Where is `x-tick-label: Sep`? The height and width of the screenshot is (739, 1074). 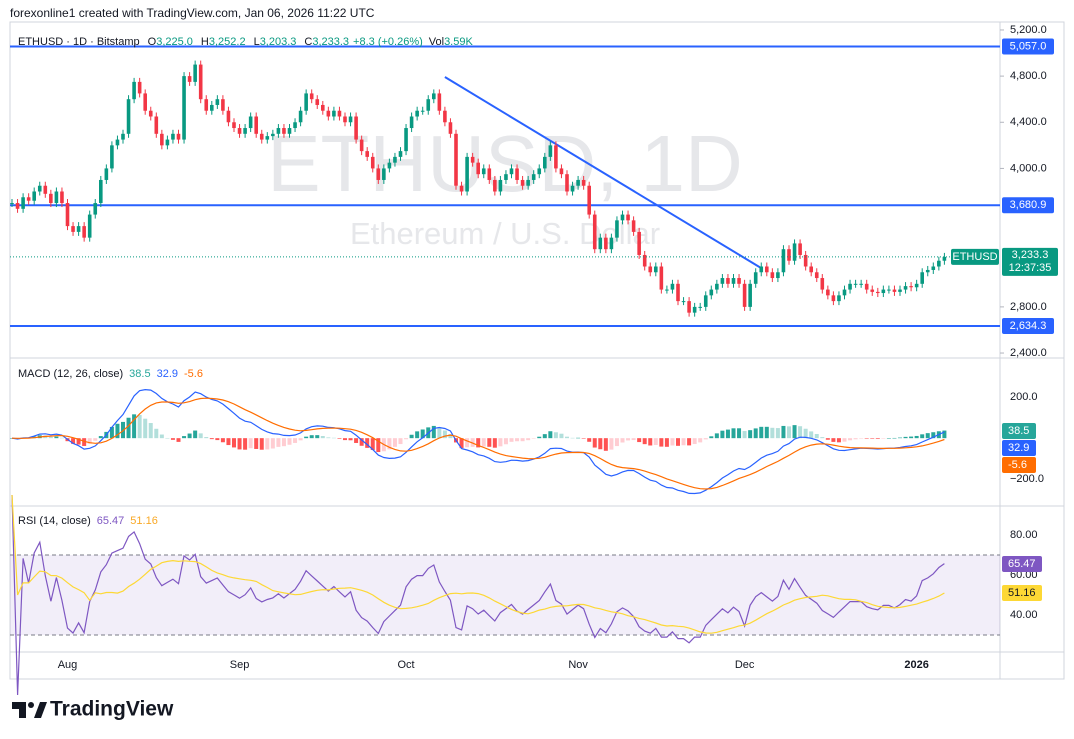 x-tick-label: Sep is located at coordinates (240, 665).